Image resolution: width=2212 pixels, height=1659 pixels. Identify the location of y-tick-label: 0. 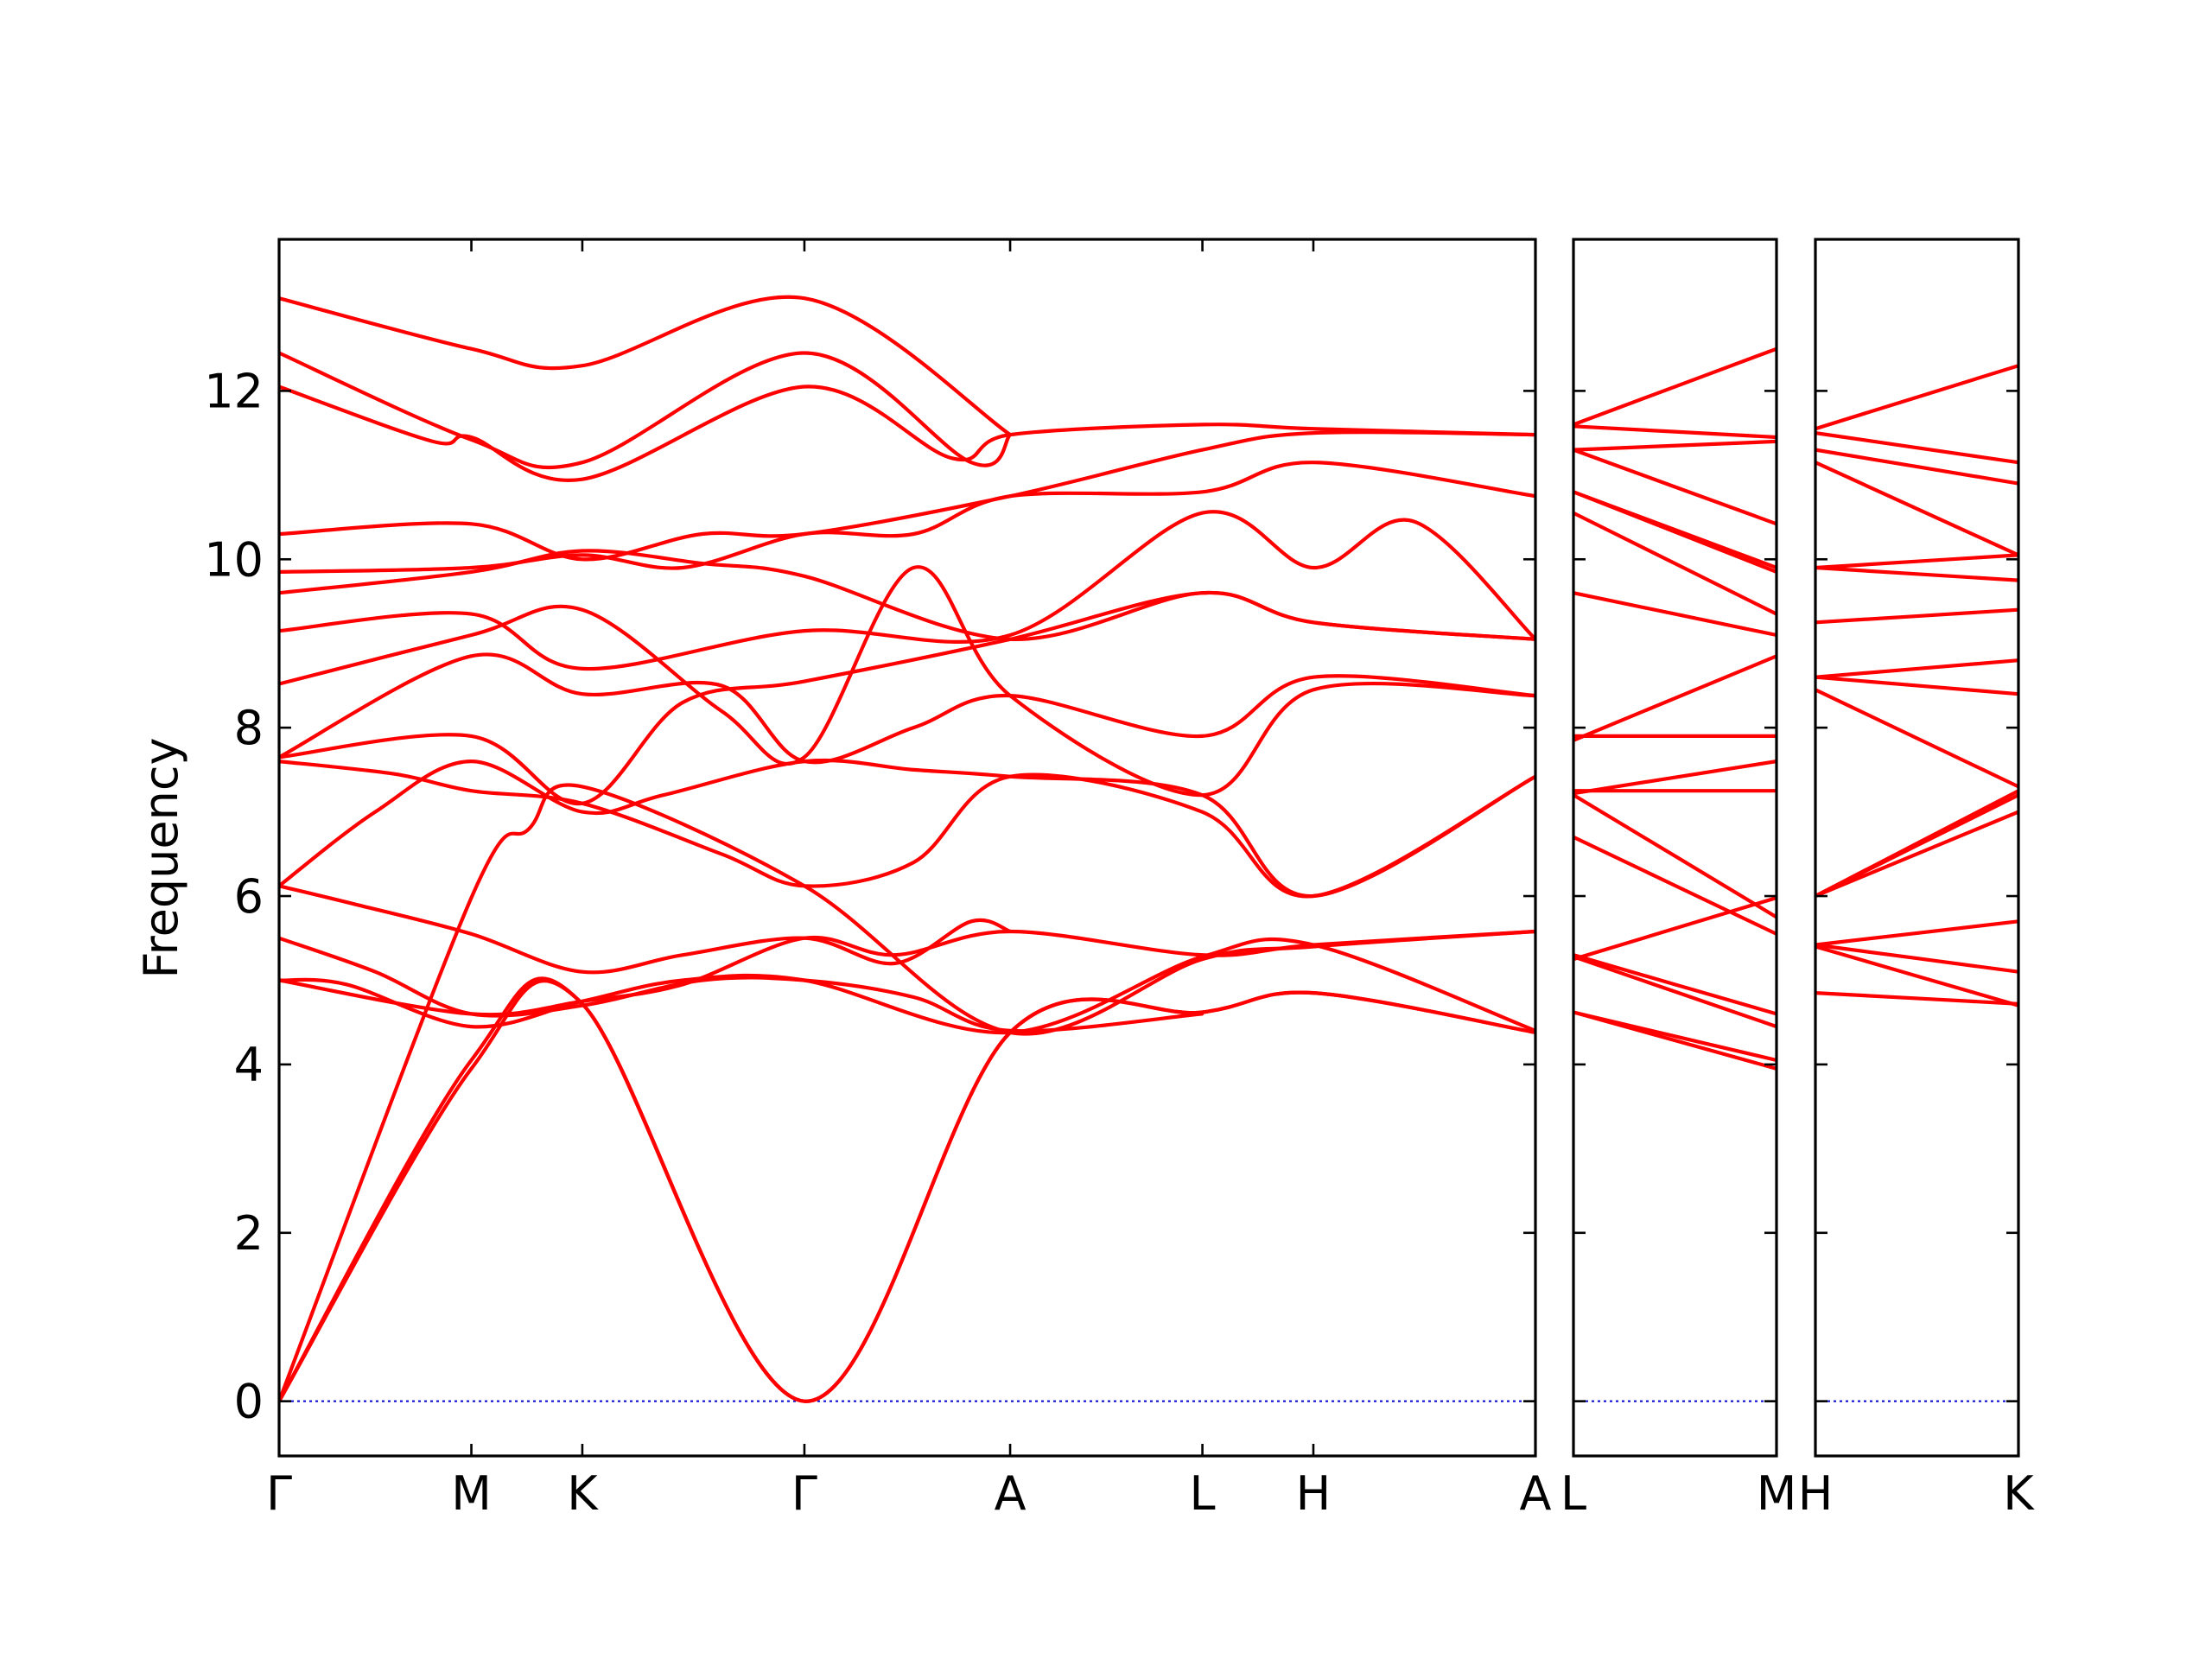
(249, 1402).